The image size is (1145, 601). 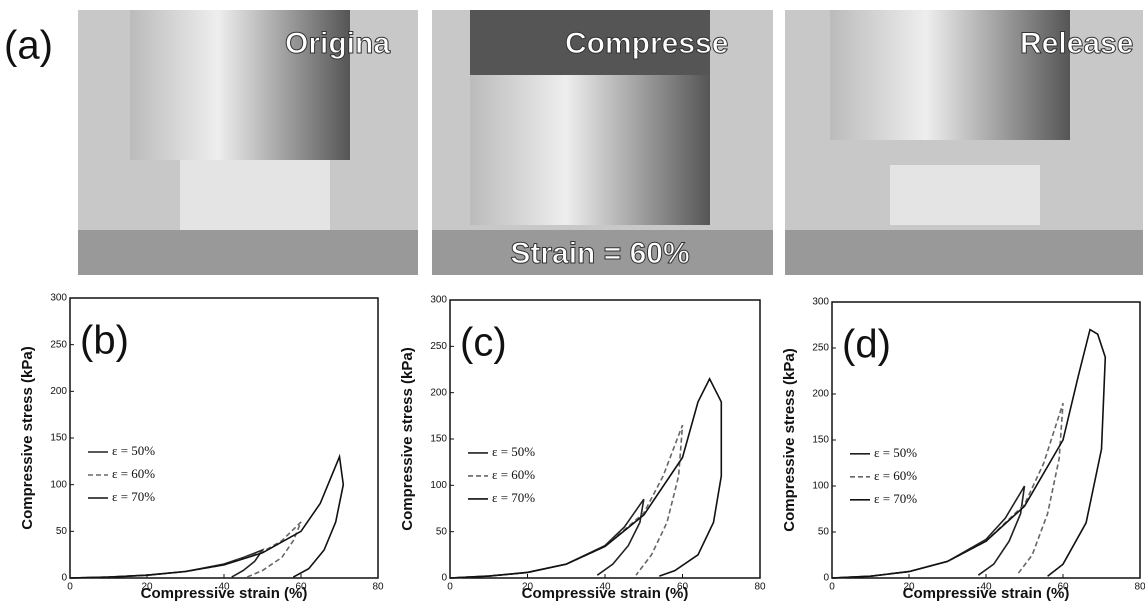 What do you see at coordinates (866, 345) in the screenshot?
I see `panel-label: (d)` at bounding box center [866, 345].